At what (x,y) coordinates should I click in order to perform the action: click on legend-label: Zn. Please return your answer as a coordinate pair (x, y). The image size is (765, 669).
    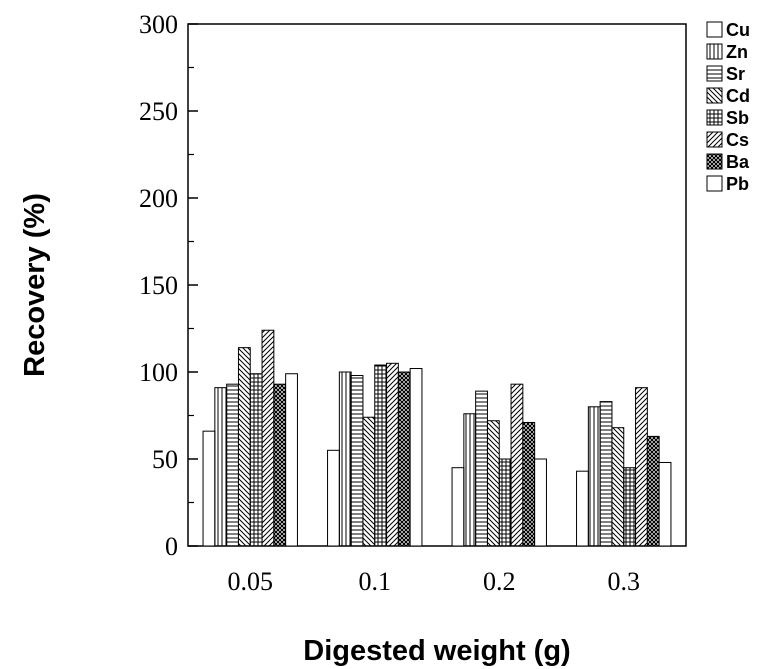
    Looking at the image, I should click on (737, 52).